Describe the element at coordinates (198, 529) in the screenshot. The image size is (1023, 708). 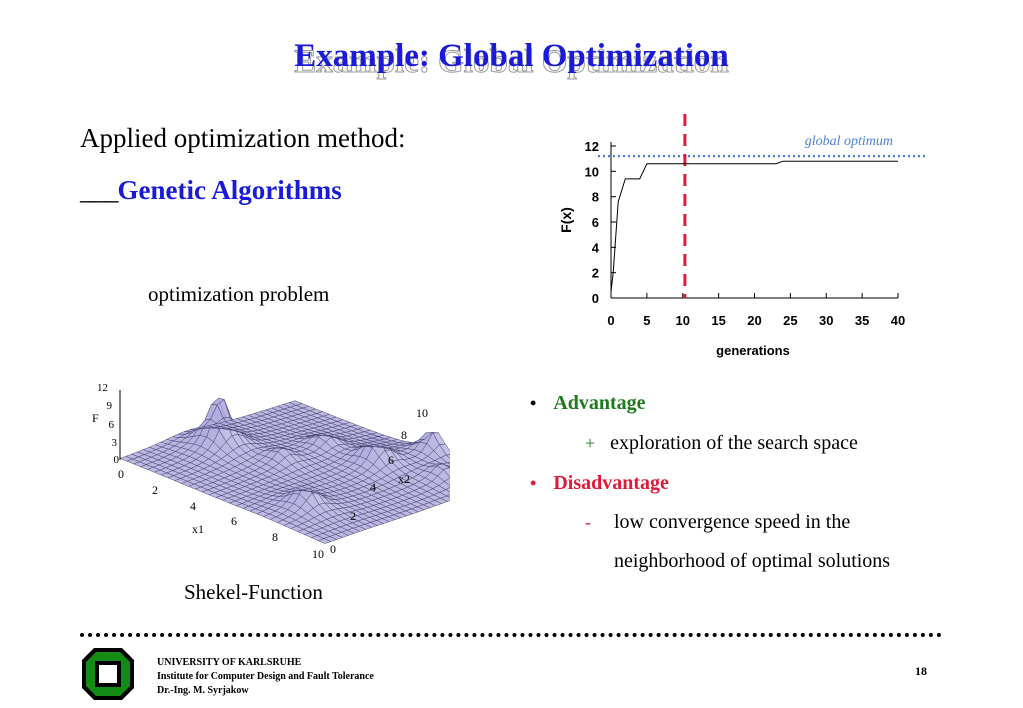
I see `x1-axis-label: x1` at that location.